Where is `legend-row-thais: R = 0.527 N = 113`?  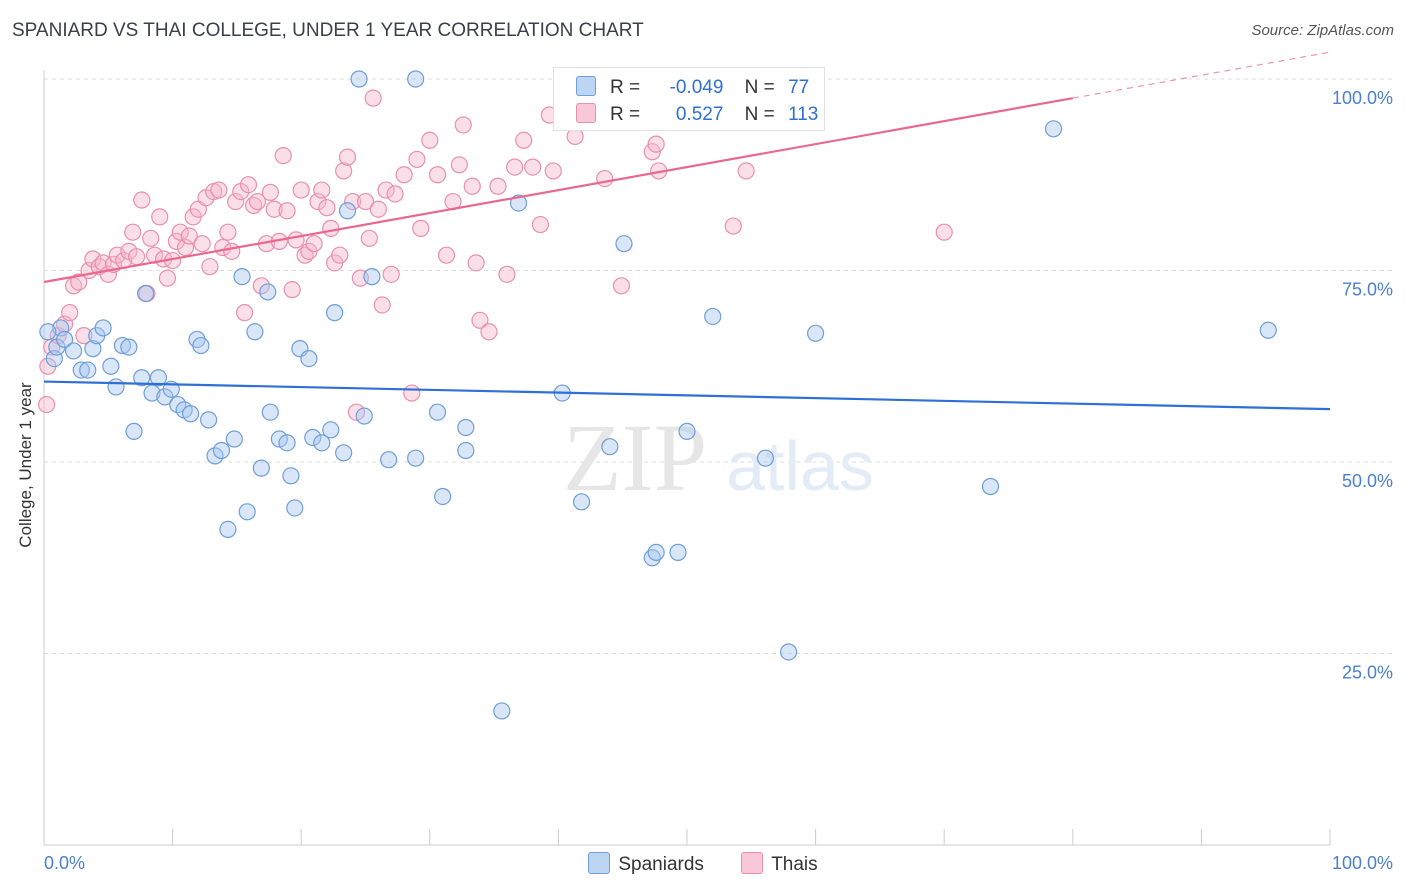
legend-row-thais: R = 0.527 N = 113 is located at coordinates (697, 114).